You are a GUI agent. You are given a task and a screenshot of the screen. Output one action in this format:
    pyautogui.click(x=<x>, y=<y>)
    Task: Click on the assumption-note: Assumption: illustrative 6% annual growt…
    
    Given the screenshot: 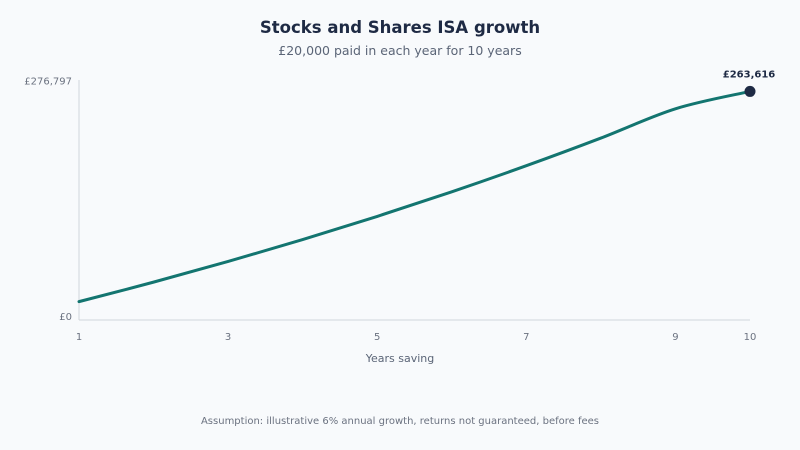 What is the action you would take?
    pyautogui.click(x=400, y=421)
    